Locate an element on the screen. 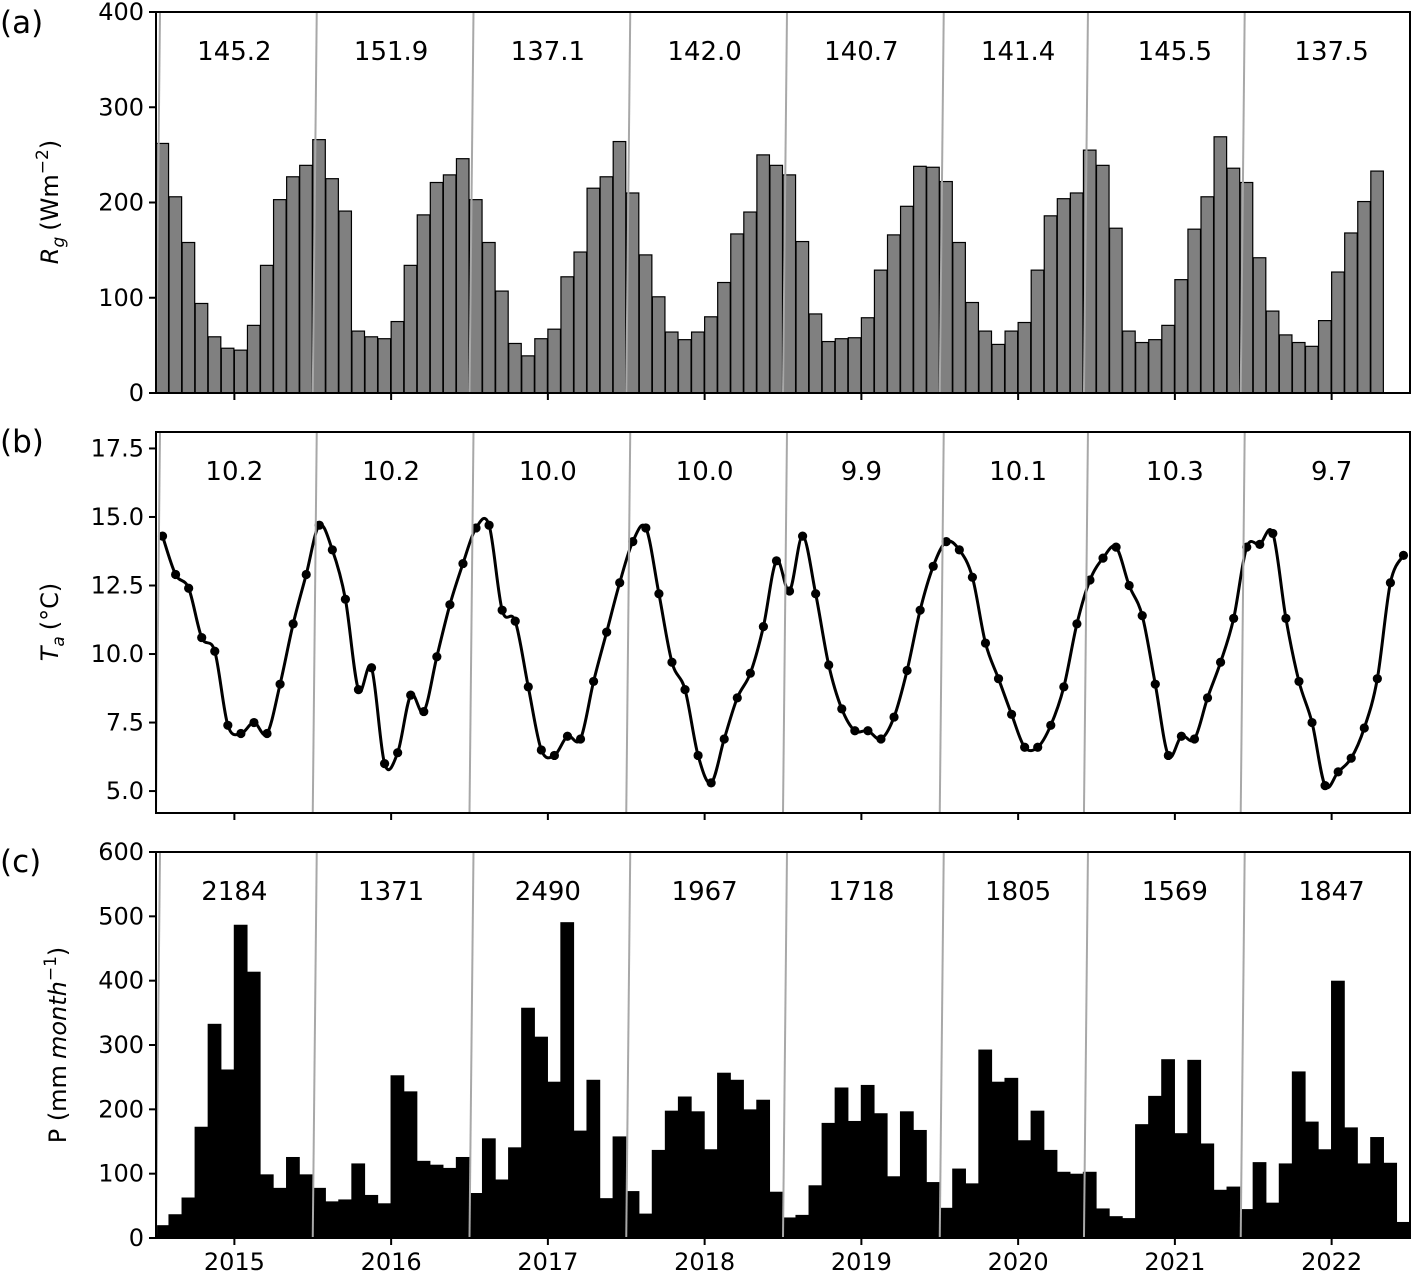 This screenshot has width=1414, height=1276. panel-a-label: (a) is located at coordinates (21, 23).